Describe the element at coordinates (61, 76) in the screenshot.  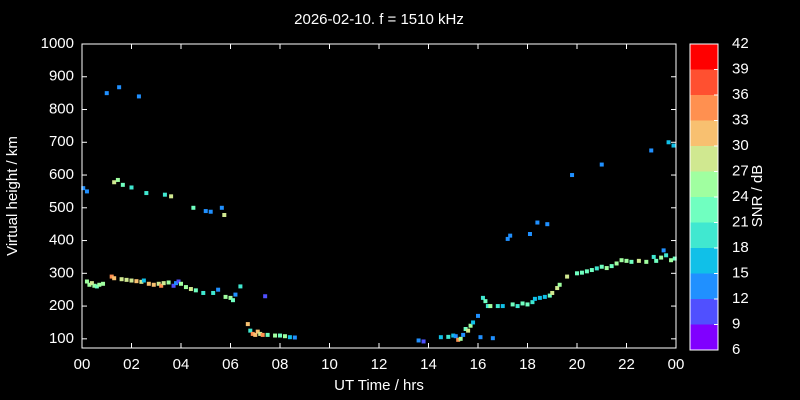
I see `y-tick-label: 900` at that location.